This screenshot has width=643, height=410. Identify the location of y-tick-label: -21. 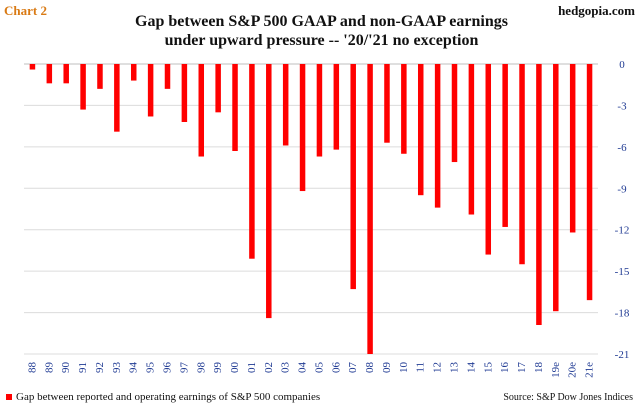
(622, 355).